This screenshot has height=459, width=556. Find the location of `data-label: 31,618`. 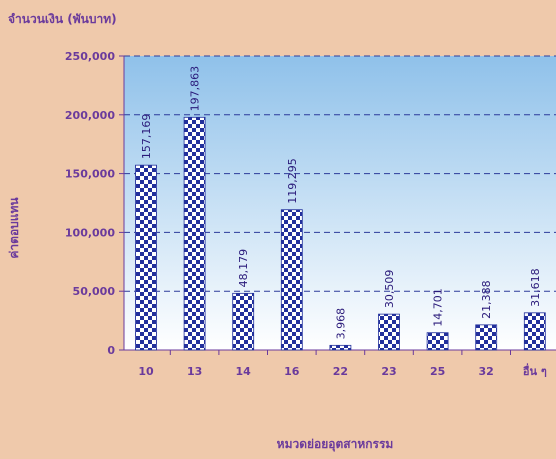

data-label: 31,618 is located at coordinates (535, 287).